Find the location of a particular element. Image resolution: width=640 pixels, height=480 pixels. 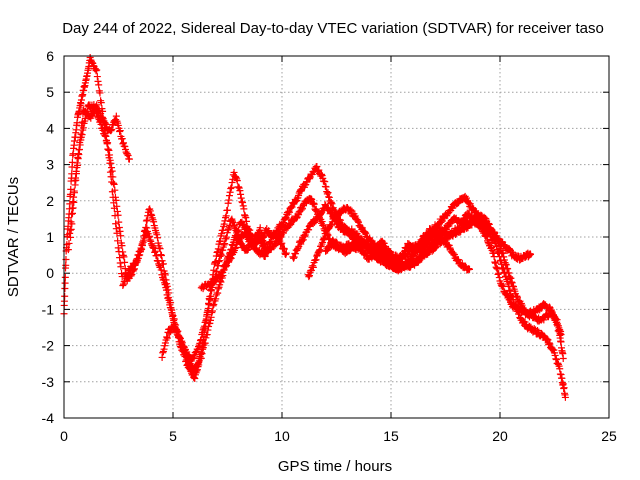

y-tick-label: -2 is located at coordinates (48, 346).